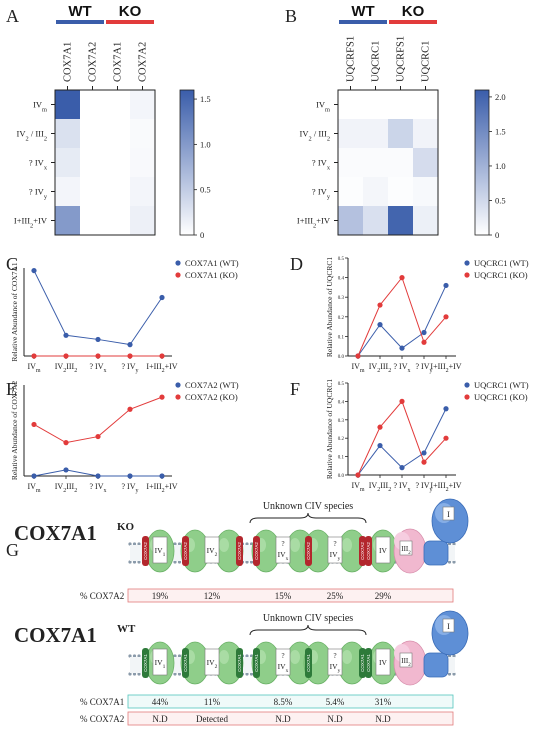 This screenshot has width=550, height=729. I want to click on complex-question: ?, so click(334, 544).